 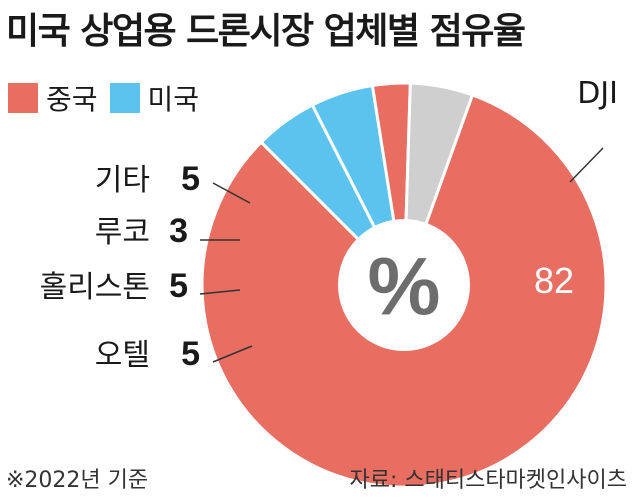 What do you see at coordinates (72, 99) in the screenshot?
I see `legend-label-china: 중국` at bounding box center [72, 99].